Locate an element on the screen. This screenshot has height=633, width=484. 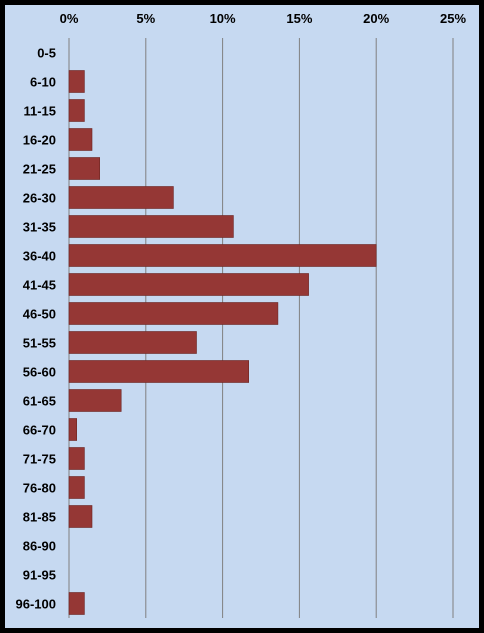
category-label: 71-75 is located at coordinates (39, 459).